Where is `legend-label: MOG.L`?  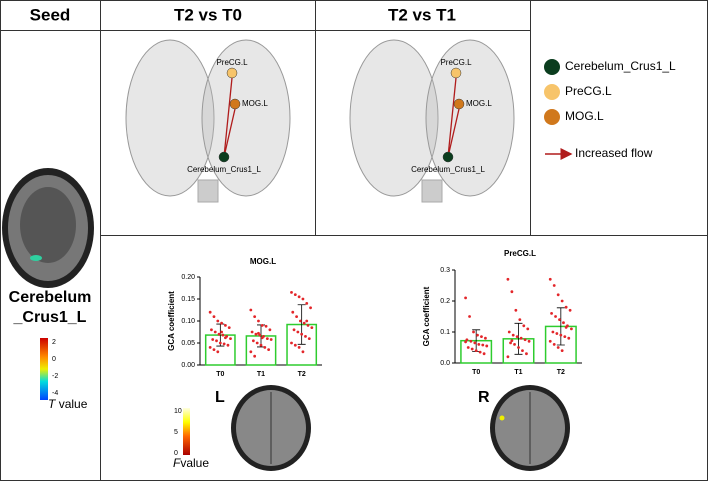 legend-label: MOG.L is located at coordinates (584, 116).